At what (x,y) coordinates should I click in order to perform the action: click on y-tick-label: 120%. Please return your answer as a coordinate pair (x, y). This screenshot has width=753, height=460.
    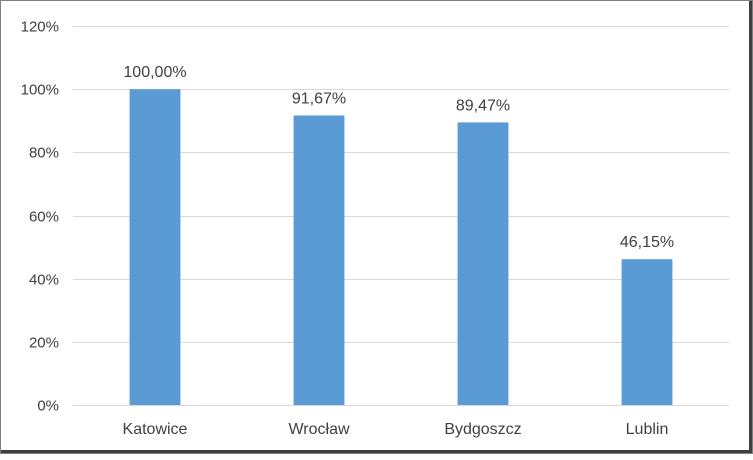
    Looking at the image, I should click on (40, 27).